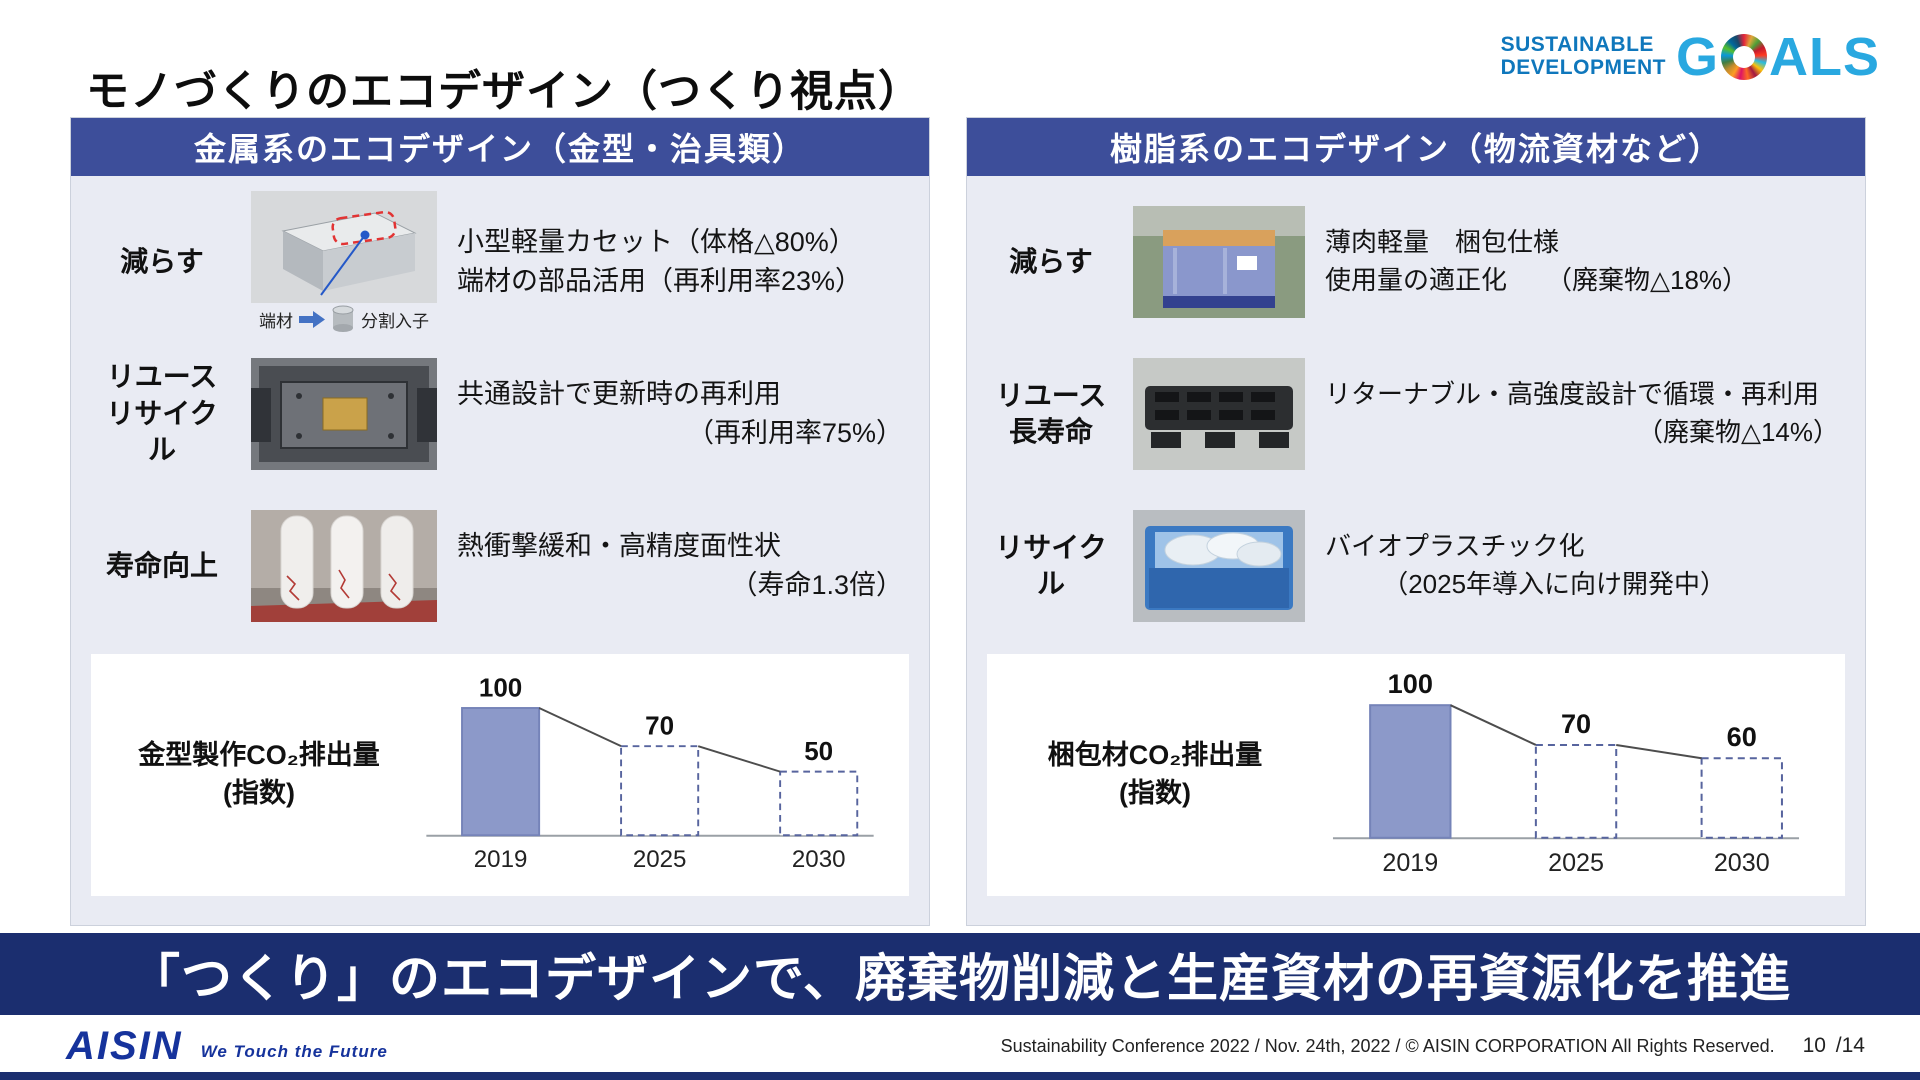 The image size is (1920, 1080). What do you see at coordinates (1850, 1045) in the screenshot?
I see `page-total: /14` at bounding box center [1850, 1045].